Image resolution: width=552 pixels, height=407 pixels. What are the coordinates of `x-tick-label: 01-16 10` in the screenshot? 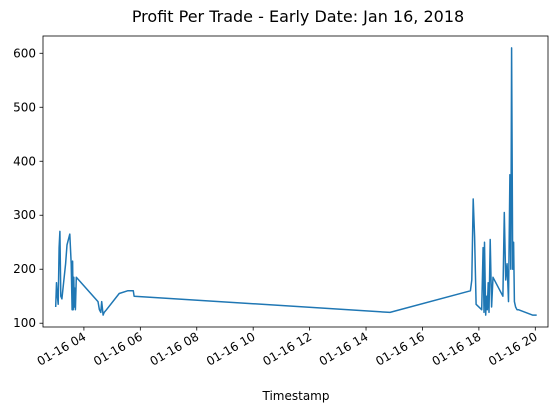 It's located at (231, 348).